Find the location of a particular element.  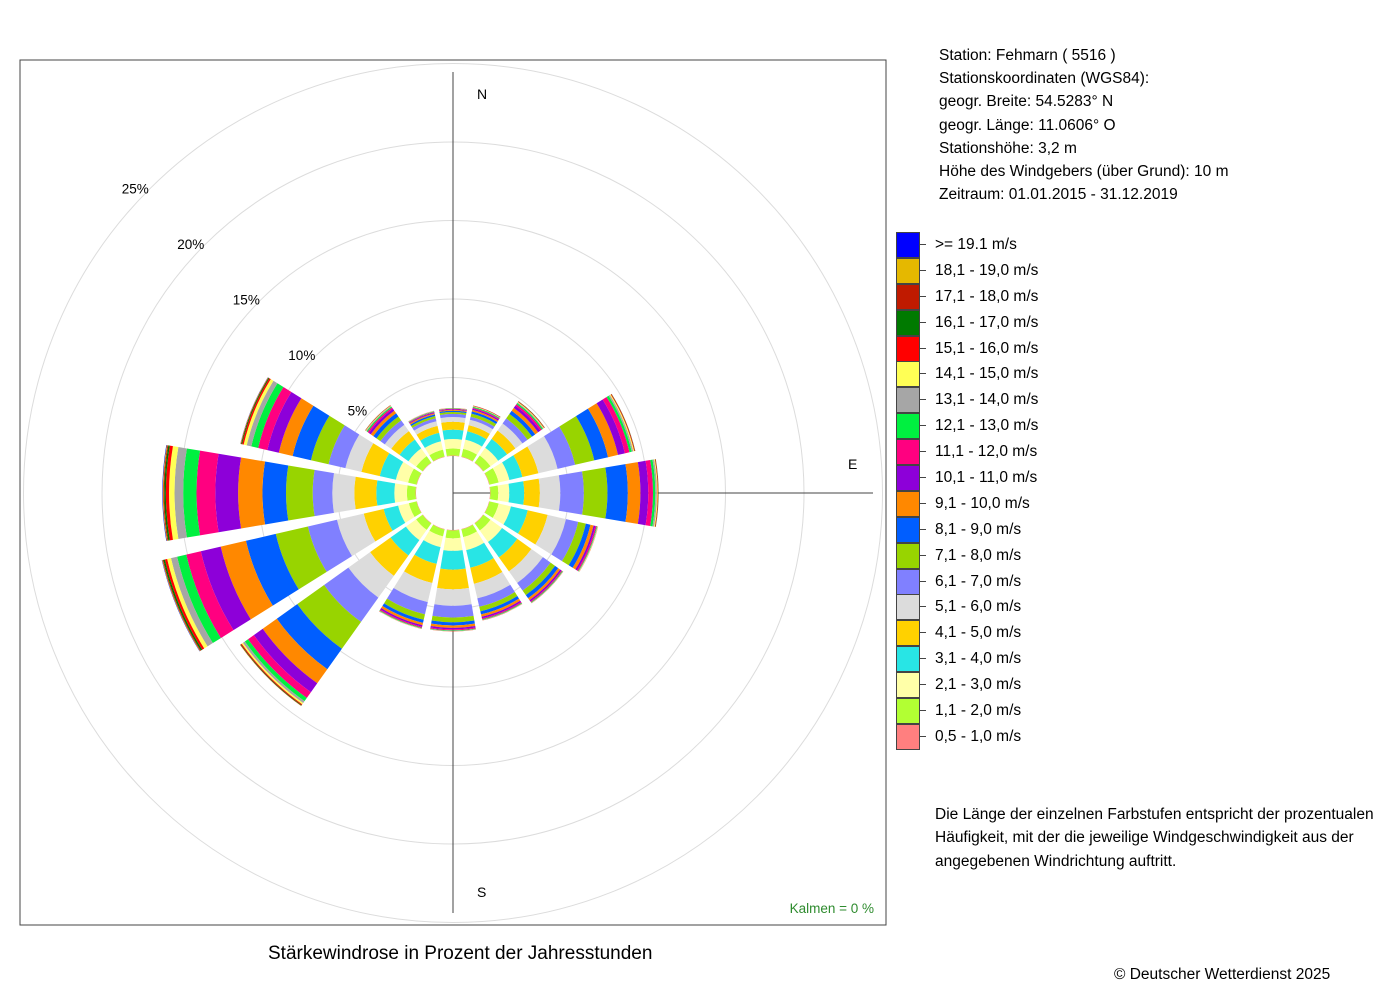

legend-label: 5,1 - 6,0 m/s is located at coordinates (978, 607).